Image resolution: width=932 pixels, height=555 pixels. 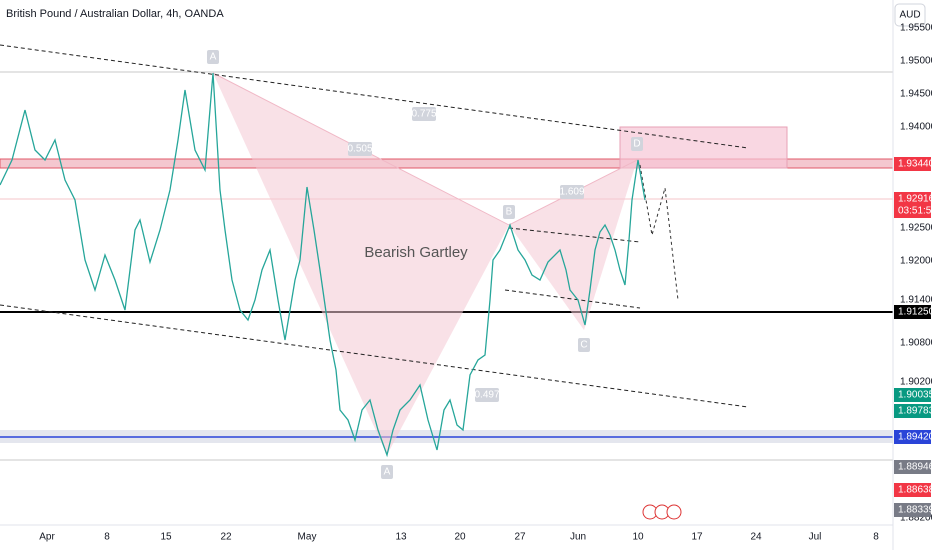 What do you see at coordinates (573, 245) in the screenshot?
I see `pattern-triangle` at bounding box center [573, 245].